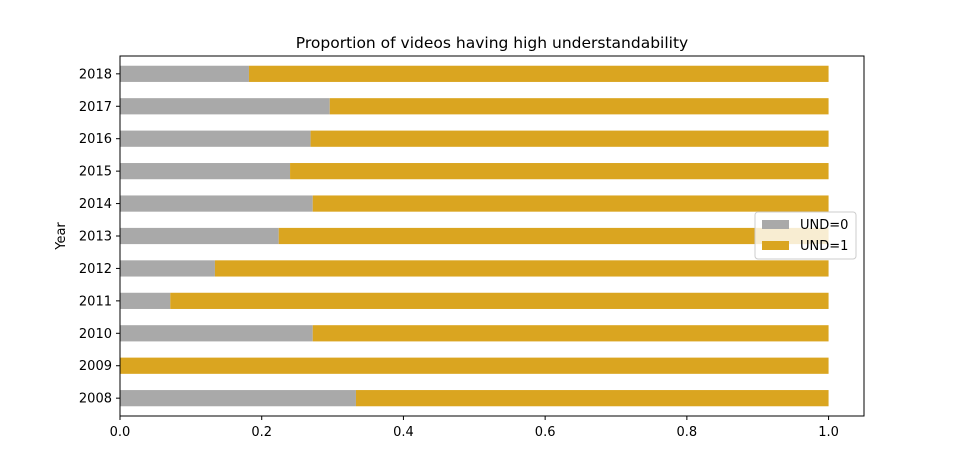 The height and width of the screenshot is (467, 960). What do you see at coordinates (95, 301) in the screenshot?
I see `y-tick-label-2011: 2011` at bounding box center [95, 301].